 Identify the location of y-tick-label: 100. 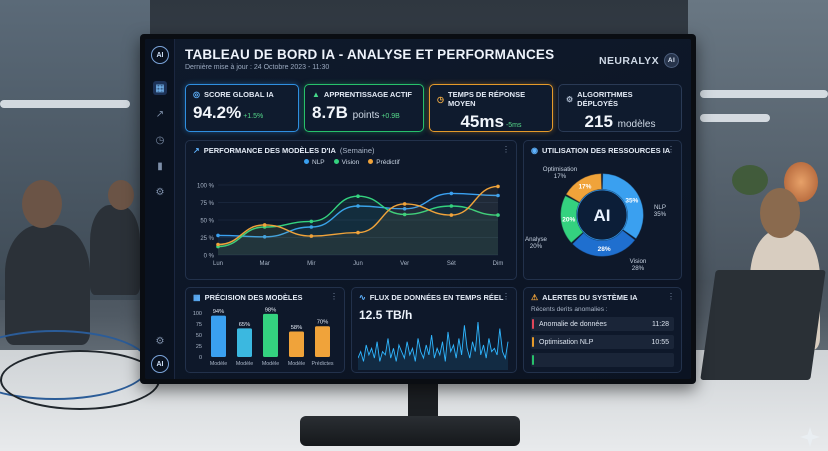
(197, 314).